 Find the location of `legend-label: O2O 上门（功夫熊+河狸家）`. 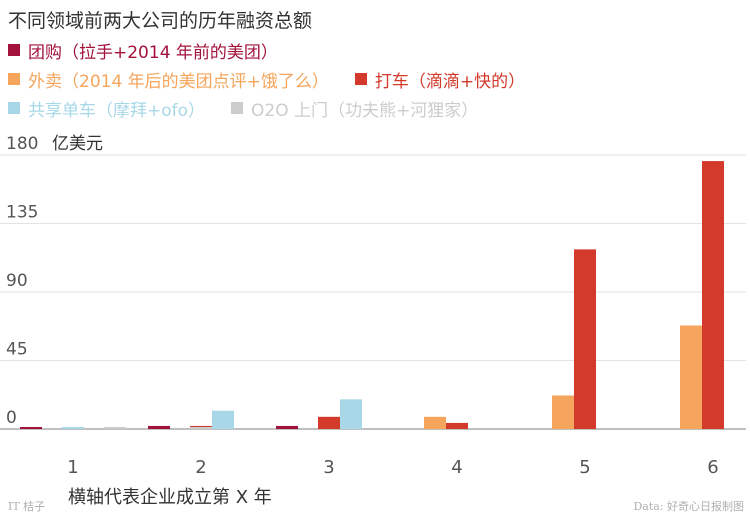

legend-label: O2O 上门（功夫熊+河狸家） is located at coordinates (365, 110).